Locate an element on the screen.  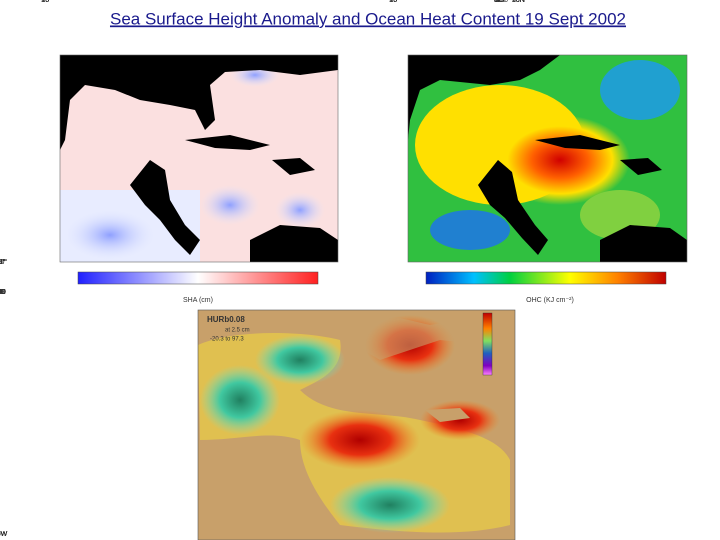
lat-label: 10N is located at coordinates (518, 2).